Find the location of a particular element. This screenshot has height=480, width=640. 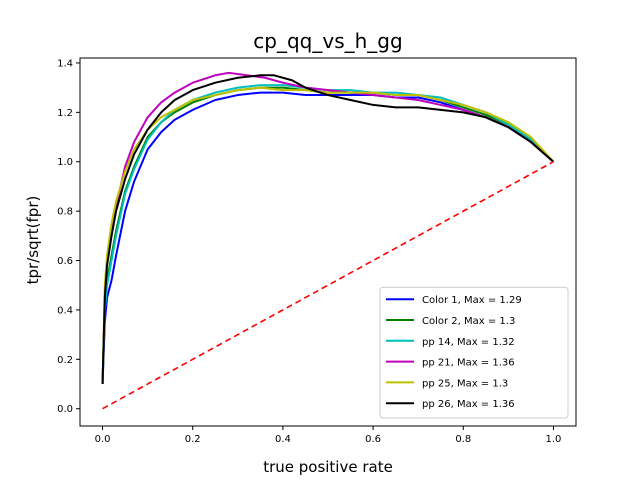

legend-entry-label: Color 2, Max = 1.3 is located at coordinates (468, 321).